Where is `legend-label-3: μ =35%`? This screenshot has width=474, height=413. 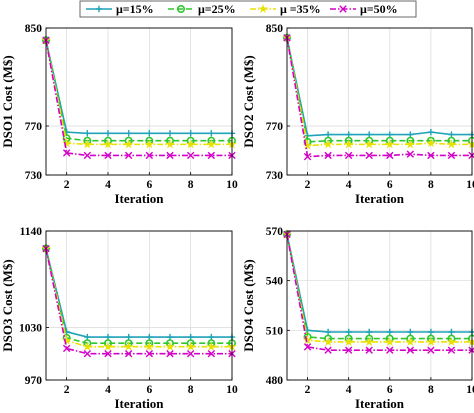
legend-label-3: μ =35% is located at coordinates (300, 9).